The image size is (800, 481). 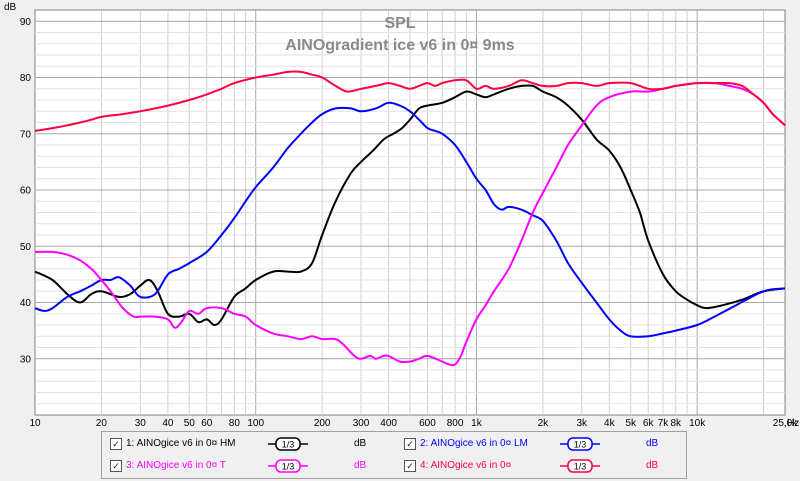 What do you see at coordinates (26, 22) in the screenshot?
I see `y-tick-label: 90` at bounding box center [26, 22].